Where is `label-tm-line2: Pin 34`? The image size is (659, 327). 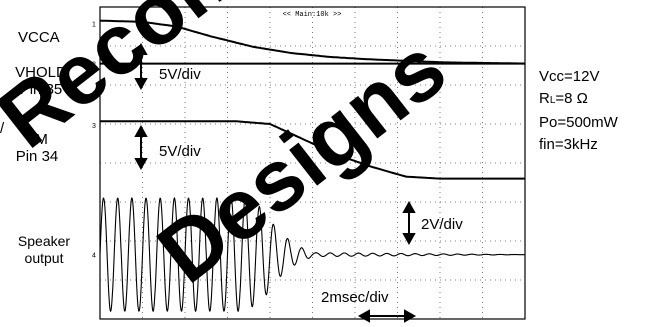 label-tm-line2: Pin 34 is located at coordinates (37, 156).